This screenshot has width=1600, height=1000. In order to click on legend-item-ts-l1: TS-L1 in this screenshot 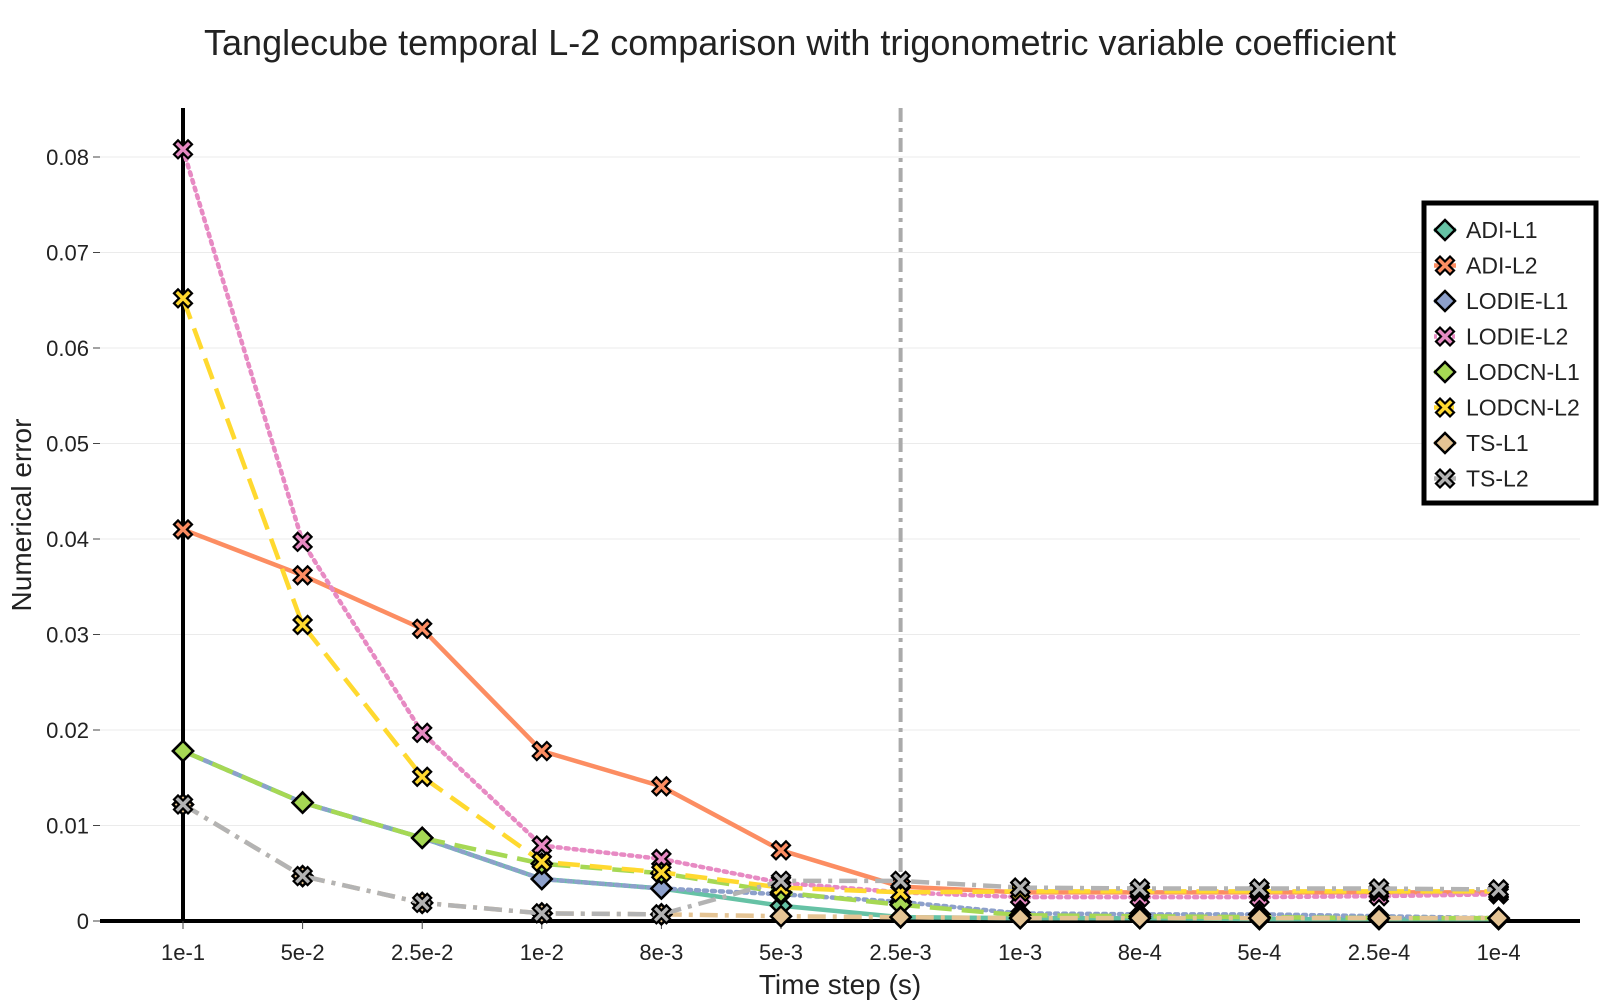, I will do `click(1481, 443)`.